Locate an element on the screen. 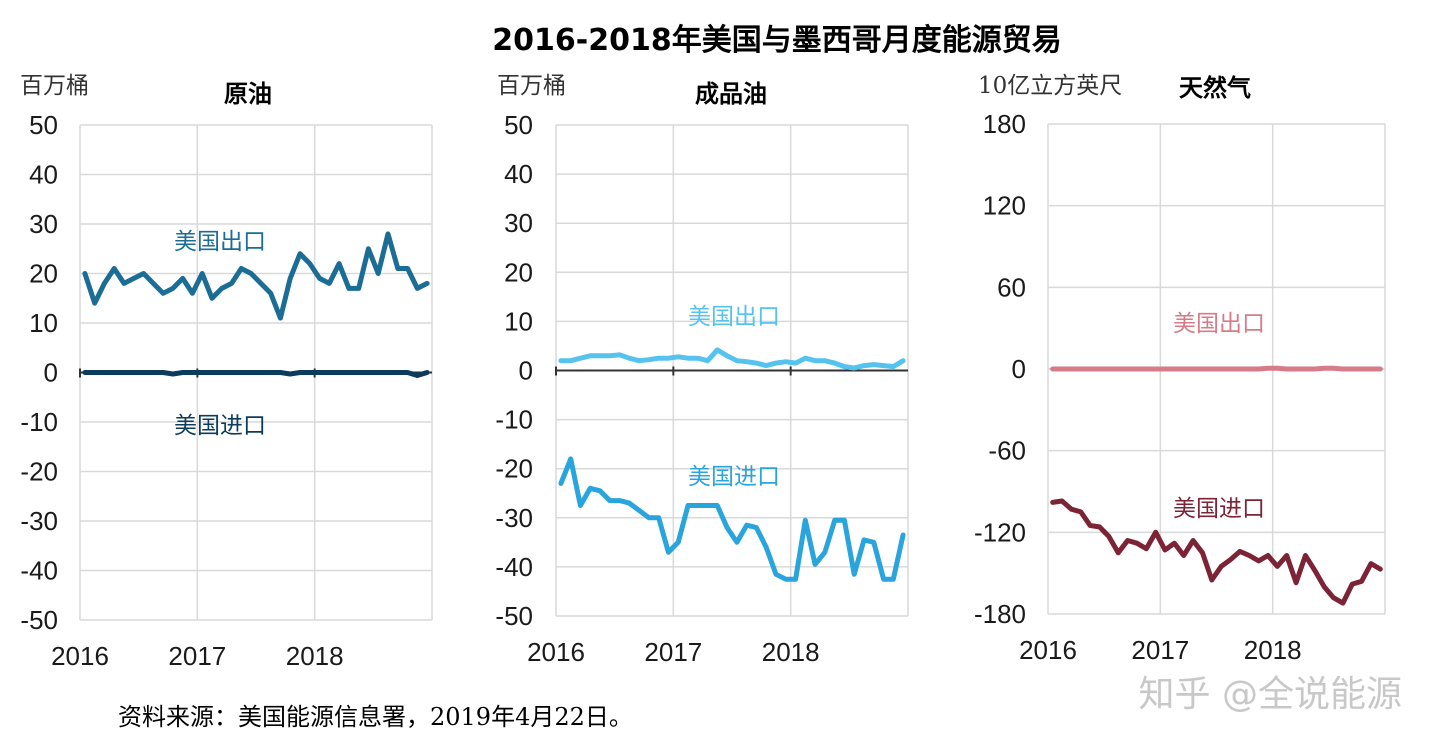 This screenshot has height=750, width=1440. y-tick-label: 60 is located at coordinates (1011, 287).